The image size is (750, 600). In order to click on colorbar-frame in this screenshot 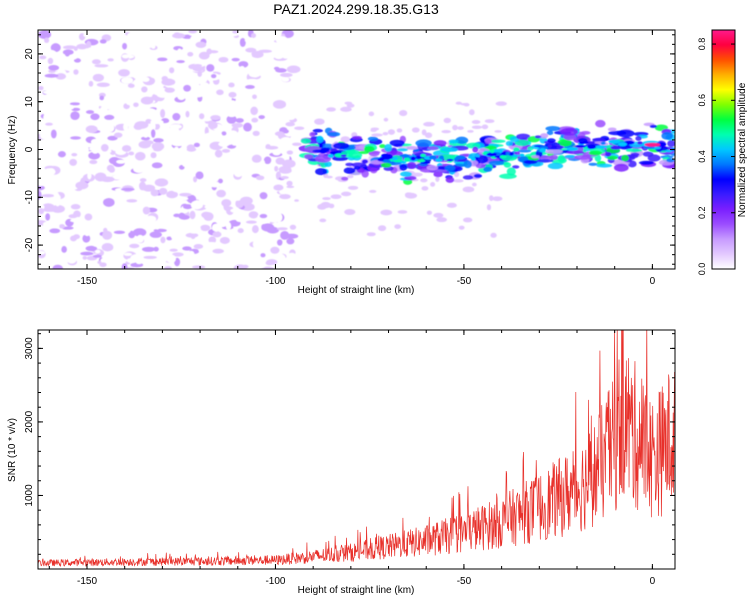, I will do `click(723, 149)`.